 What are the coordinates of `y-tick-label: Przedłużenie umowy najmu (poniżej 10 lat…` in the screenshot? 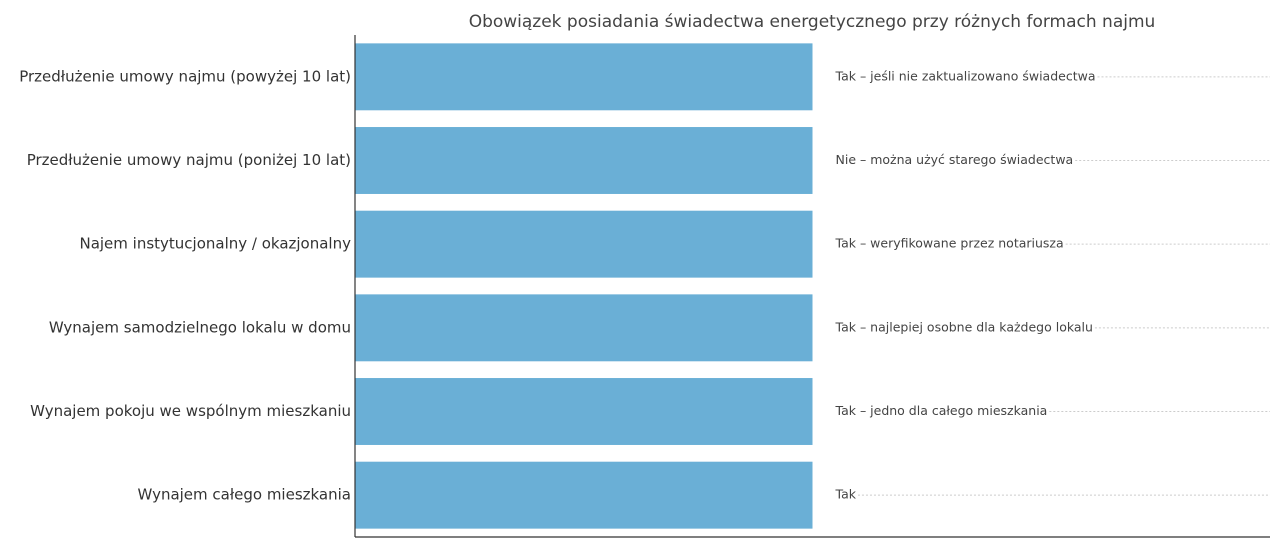 It's located at (189, 160).